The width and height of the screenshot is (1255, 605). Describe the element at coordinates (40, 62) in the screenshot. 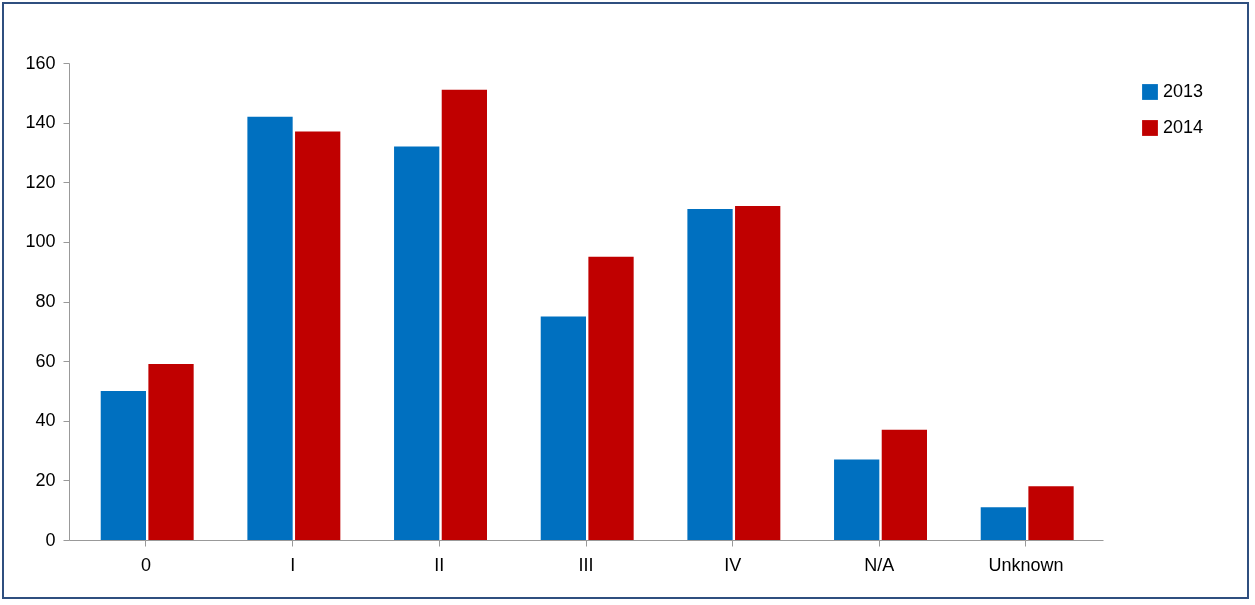

I see `y-tick-label: 160` at that location.